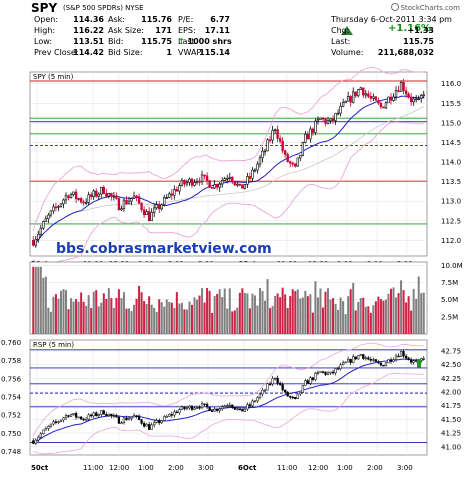 The height and width of the screenshot is (480, 472). What do you see at coordinates (451, 406) in the screenshot?
I see `rsp-right-tick: 41.75` at bounding box center [451, 406].